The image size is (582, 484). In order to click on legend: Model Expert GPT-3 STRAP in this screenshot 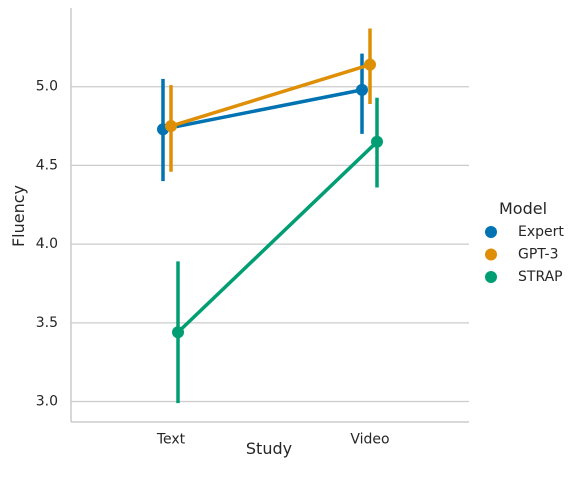, I will do `click(524, 242)`.